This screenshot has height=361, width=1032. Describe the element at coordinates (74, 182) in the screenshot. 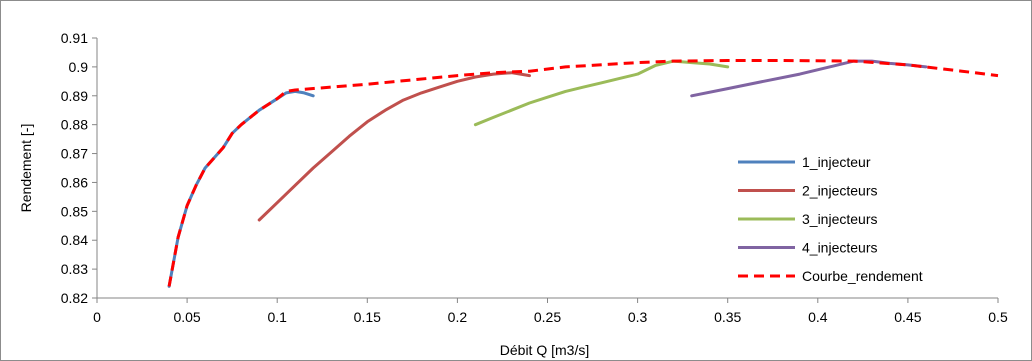

I see `y-tick-label: 0.86` at that location.